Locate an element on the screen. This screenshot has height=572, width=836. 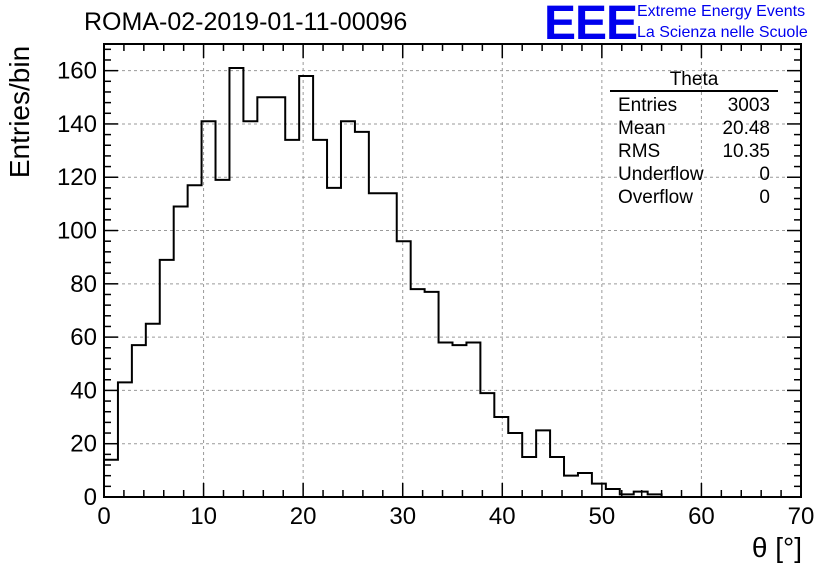
x-tick-label: 70 is located at coordinates (801, 516).